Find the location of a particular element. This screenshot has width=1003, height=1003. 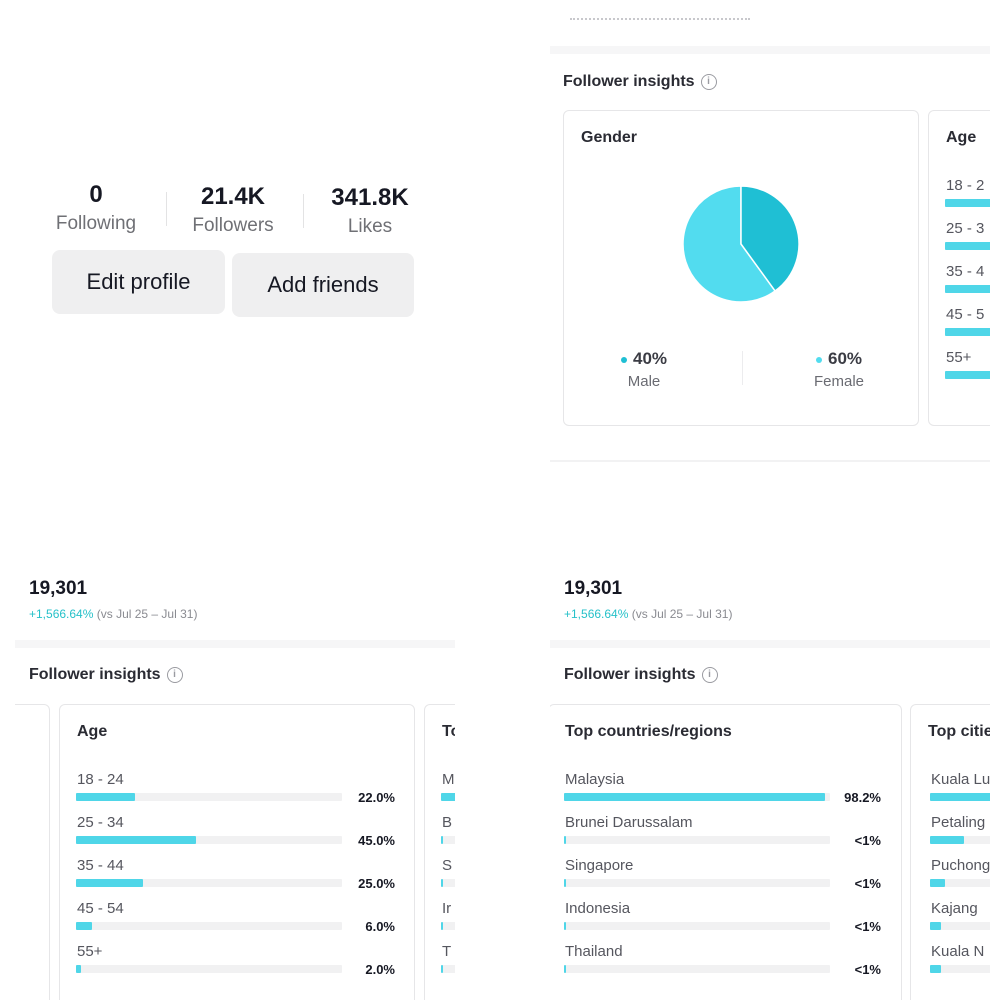

country-row-label: Thailand is located at coordinates (594, 951).